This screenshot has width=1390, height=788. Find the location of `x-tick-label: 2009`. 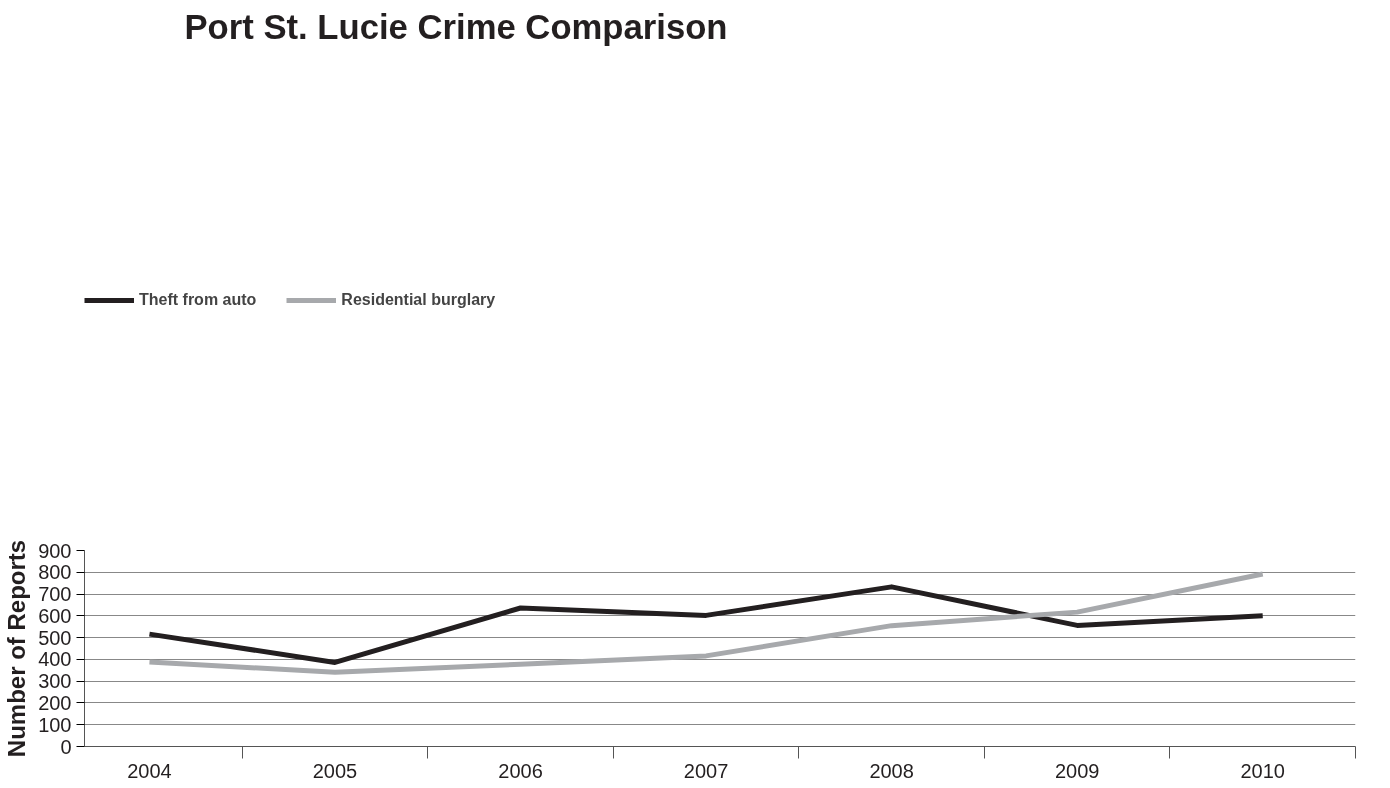

x-tick-label: 2009 is located at coordinates (1077, 770).